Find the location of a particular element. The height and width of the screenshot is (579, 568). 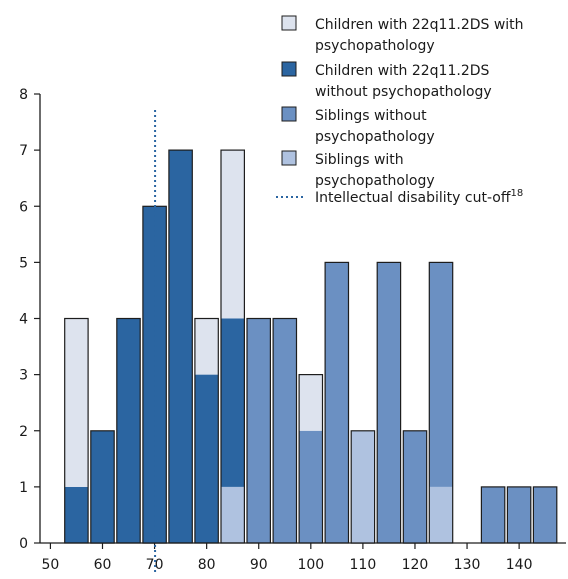

legend-label-2-1: psychopathology is located at coordinates (375, 137).